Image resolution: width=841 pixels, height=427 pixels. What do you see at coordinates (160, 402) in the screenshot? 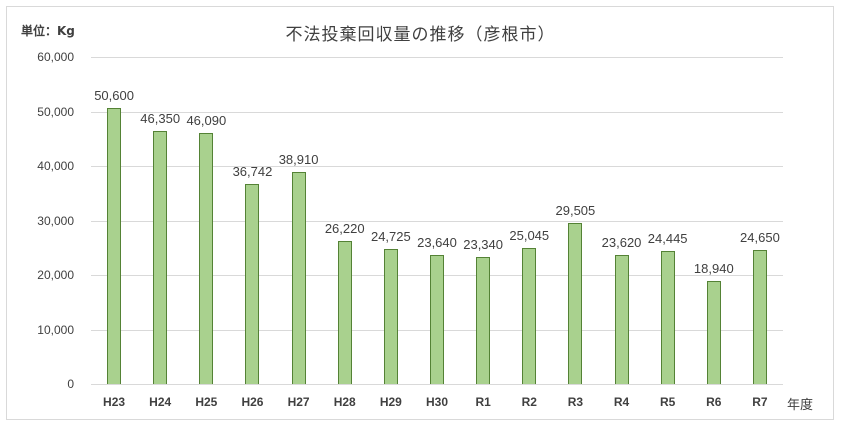
I see `x-tick-label: H24` at bounding box center [160, 402].